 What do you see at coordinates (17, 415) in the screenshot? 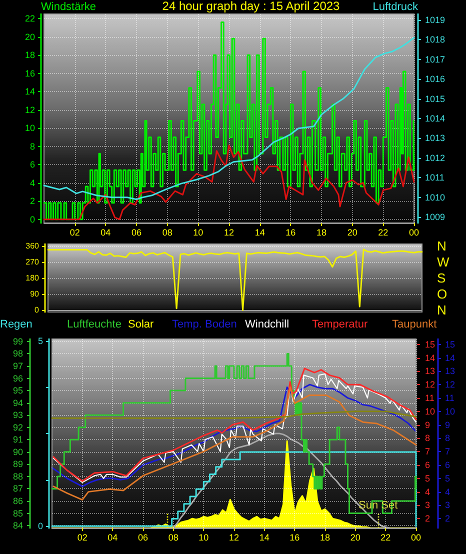
I see `y-tick-label: 93` at bounding box center [17, 415].